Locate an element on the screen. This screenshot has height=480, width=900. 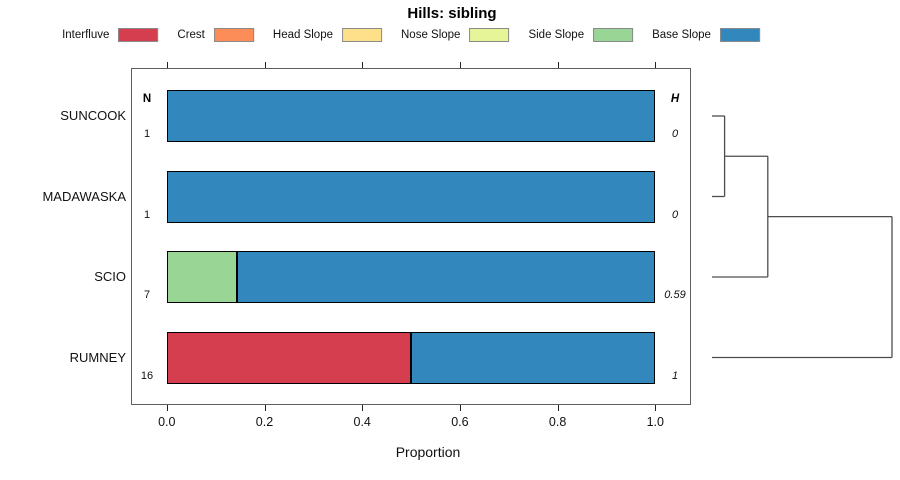
legend-label: Interfluve is located at coordinates (86, 35).